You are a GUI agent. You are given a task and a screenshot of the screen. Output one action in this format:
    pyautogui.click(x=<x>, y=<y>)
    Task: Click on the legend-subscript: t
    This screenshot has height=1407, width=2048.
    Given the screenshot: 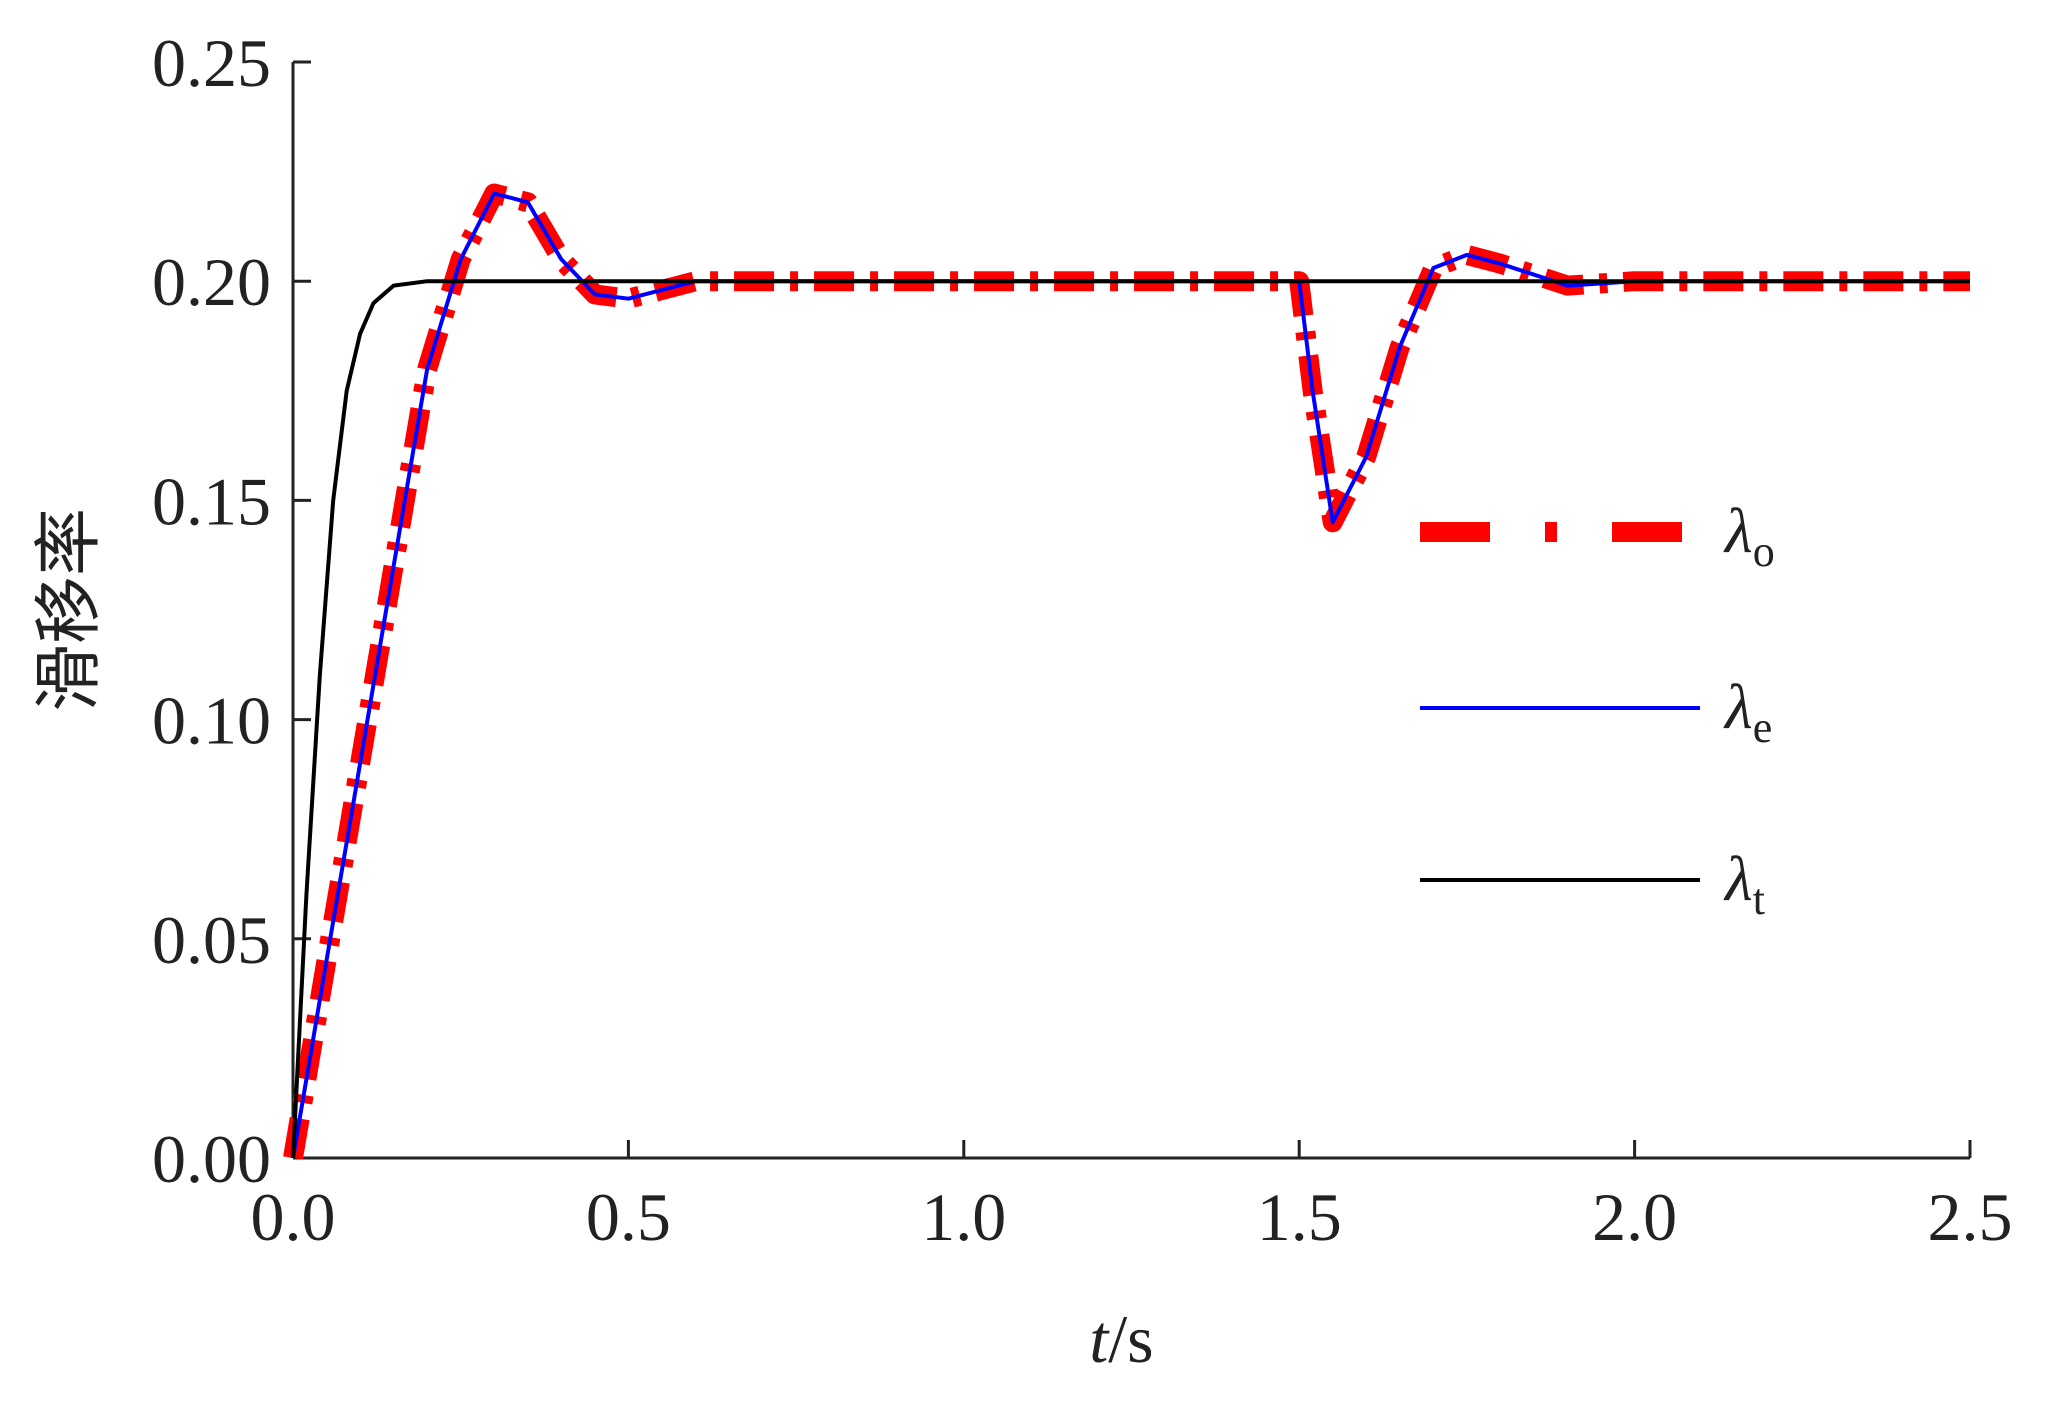 What is the action you would take?
    pyautogui.click(x=1759, y=899)
    